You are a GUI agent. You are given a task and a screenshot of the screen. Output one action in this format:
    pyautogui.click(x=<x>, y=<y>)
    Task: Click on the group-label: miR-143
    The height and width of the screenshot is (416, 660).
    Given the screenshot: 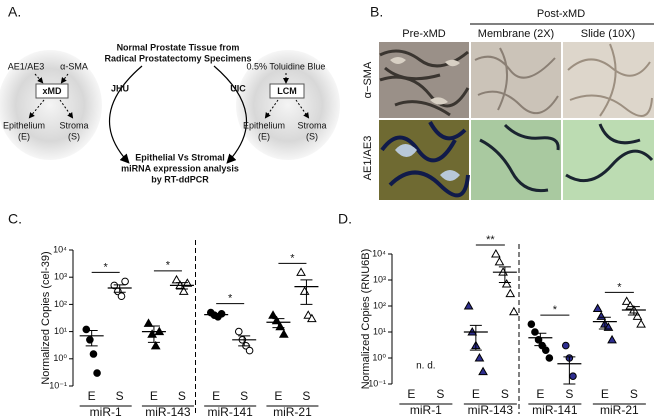 What is the action you would take?
    pyautogui.click(x=491, y=409)
    